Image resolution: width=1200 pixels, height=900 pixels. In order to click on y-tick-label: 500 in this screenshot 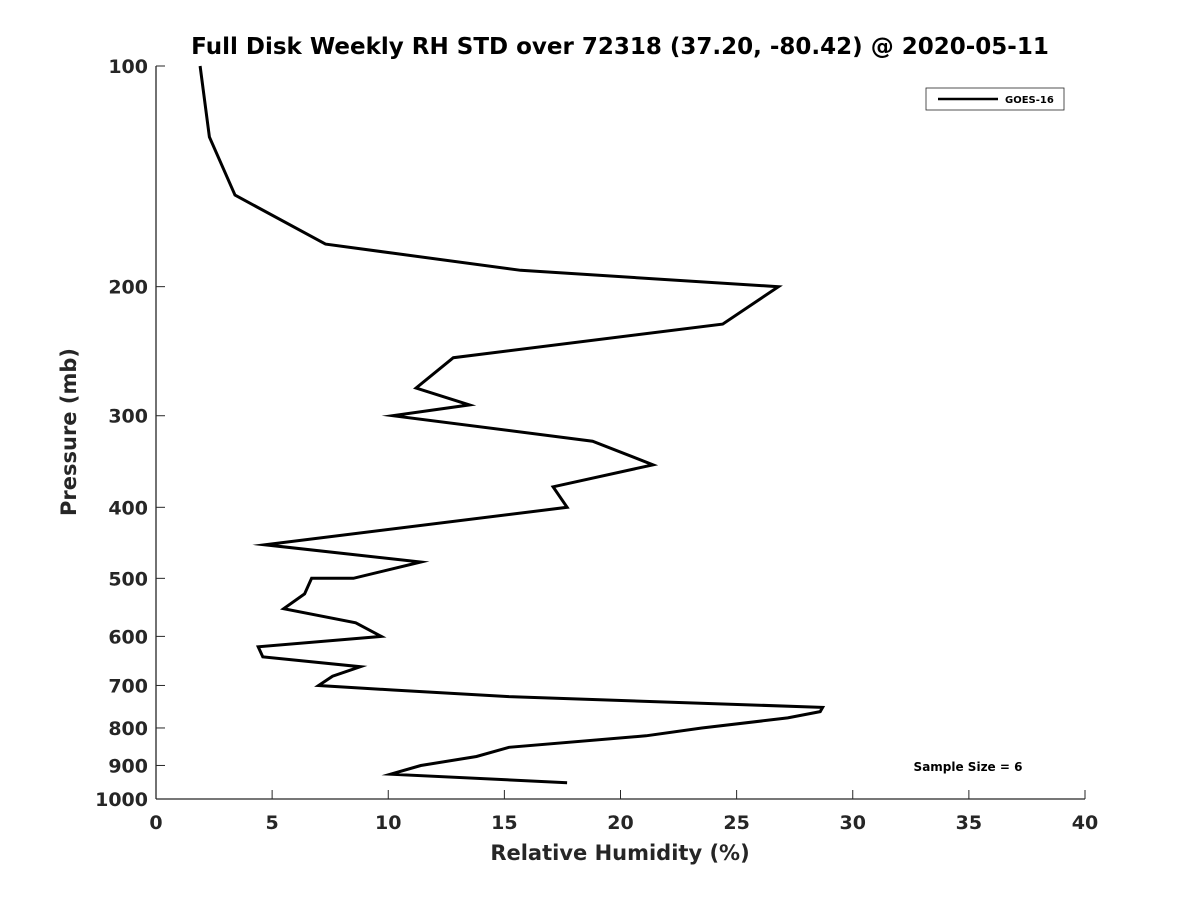, I will do `click(128, 579)`.